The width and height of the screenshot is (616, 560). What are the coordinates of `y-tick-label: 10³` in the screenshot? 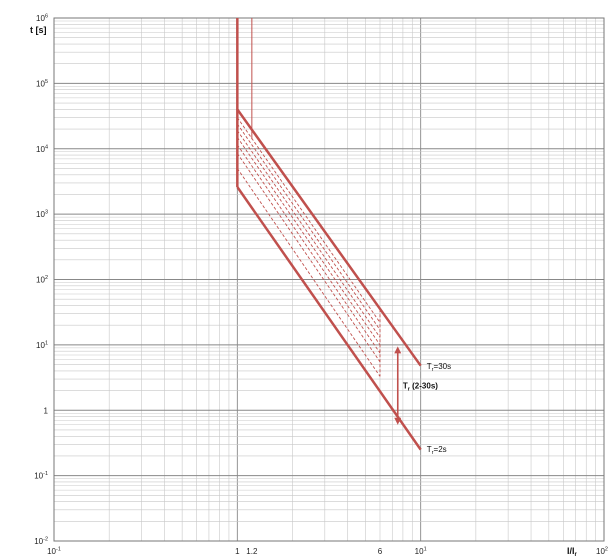 It's located at (42, 215).